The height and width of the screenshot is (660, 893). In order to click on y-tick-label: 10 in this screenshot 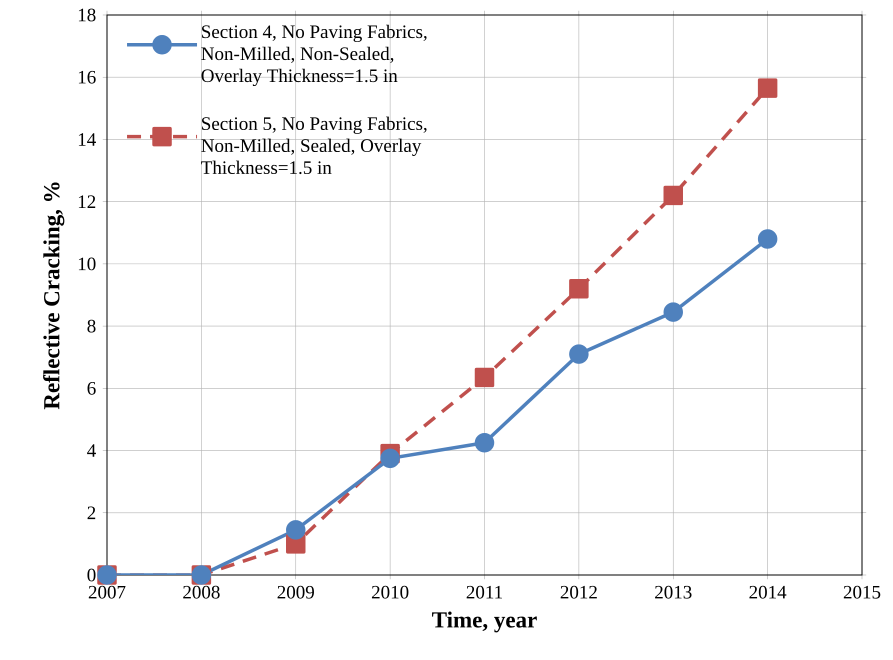, I will do `click(87, 263)`.